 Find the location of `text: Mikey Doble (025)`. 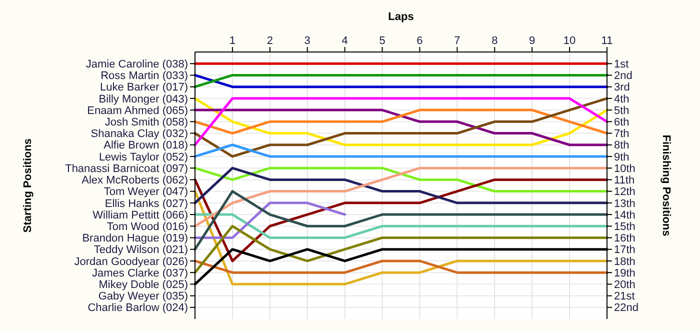

text: Mikey Doble (025) is located at coordinates (143, 285).